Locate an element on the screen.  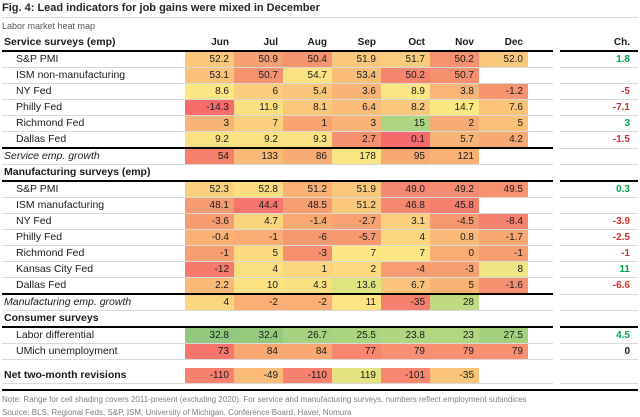
row-label: UMich unemployment is located at coordinates (67, 351).